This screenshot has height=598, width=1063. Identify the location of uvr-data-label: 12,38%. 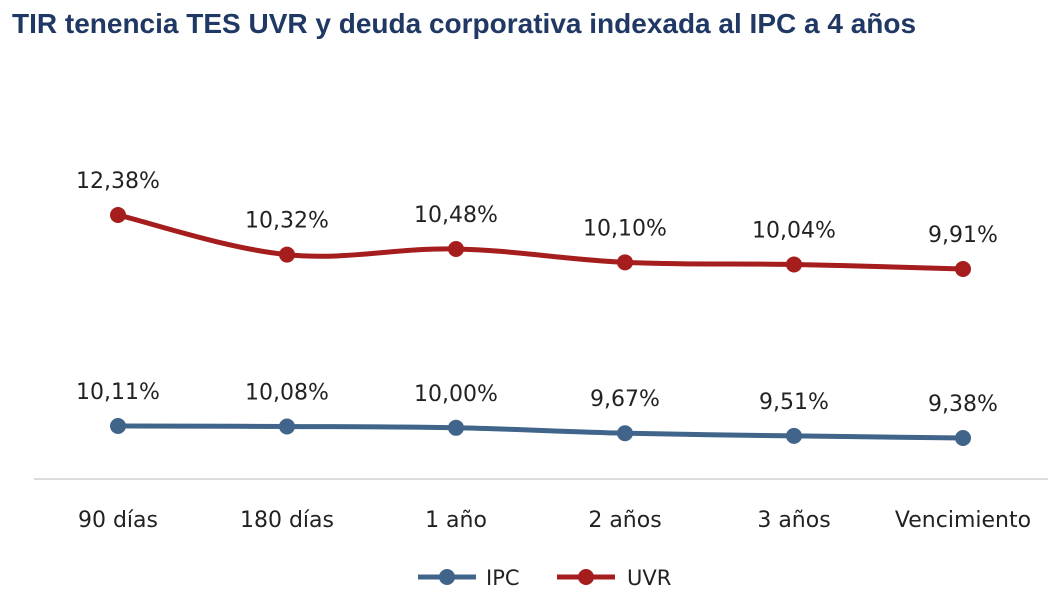
(118, 181).